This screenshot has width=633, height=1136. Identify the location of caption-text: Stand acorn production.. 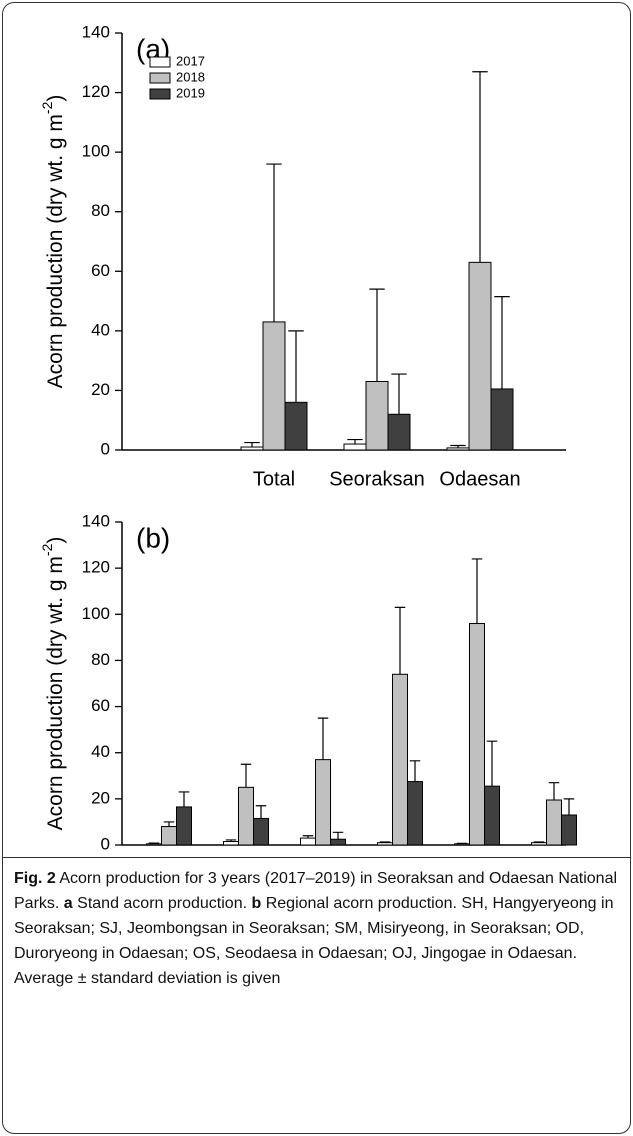
(162, 903).